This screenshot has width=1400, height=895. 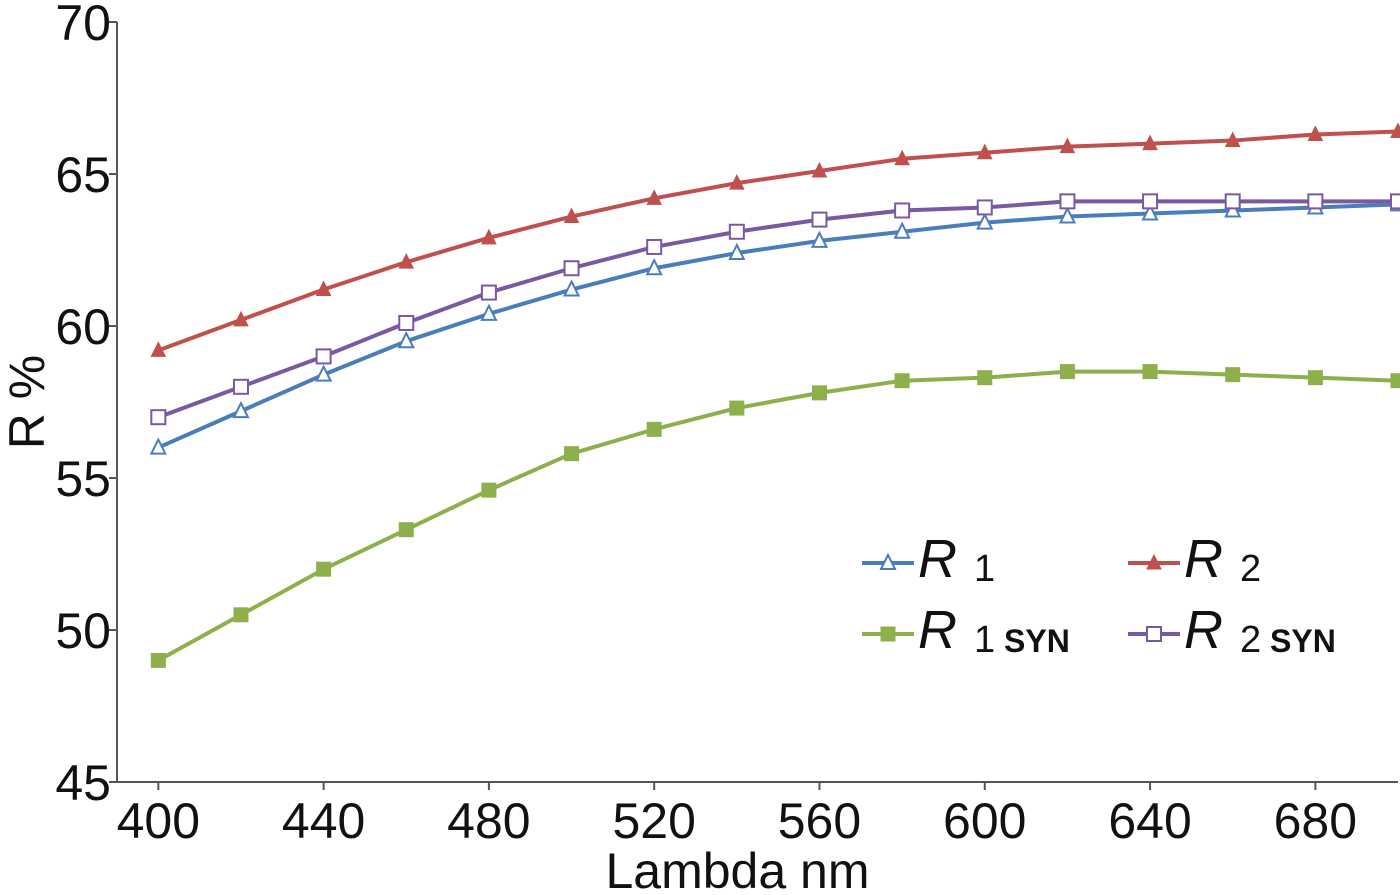 I want to click on y-tick-label: 70, so click(x=83, y=25).